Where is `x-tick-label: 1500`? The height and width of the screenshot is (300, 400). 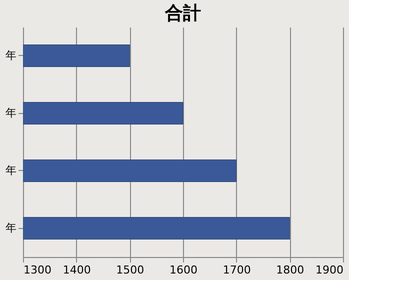 x-tick-label: 1500 is located at coordinates (130, 270).